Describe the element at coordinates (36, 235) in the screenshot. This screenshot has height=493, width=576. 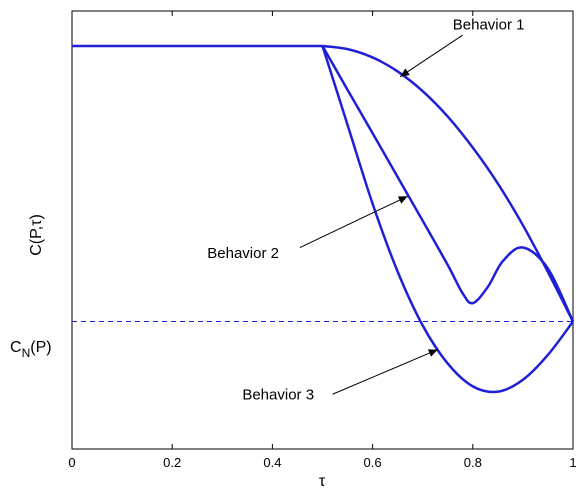
I see `y-axis-label: C(P,τ)` at that location.